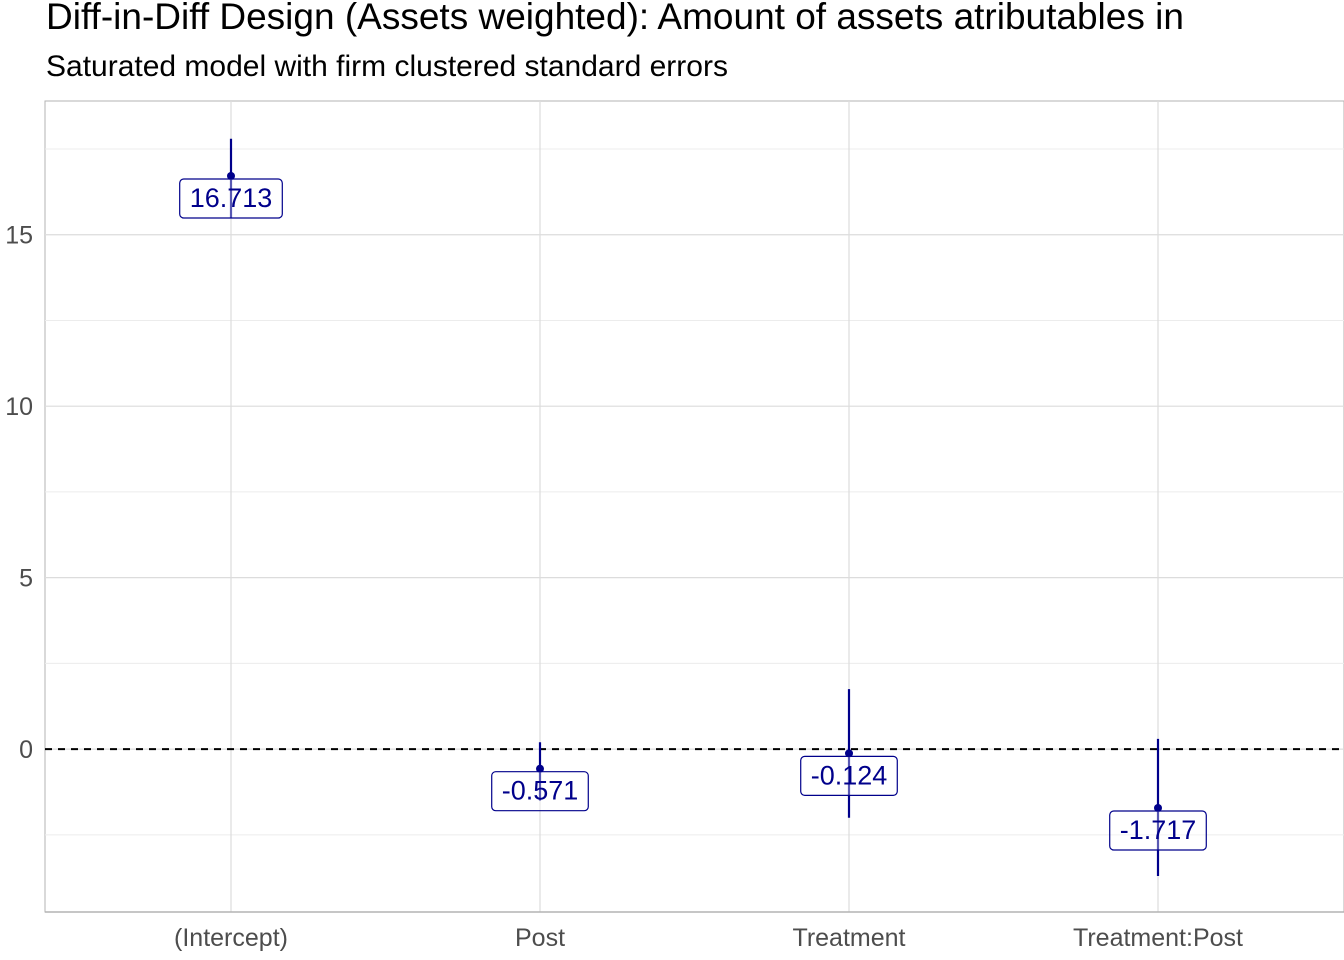  I want to click on x-tick-label: Treatment:Post, so click(1158, 938).